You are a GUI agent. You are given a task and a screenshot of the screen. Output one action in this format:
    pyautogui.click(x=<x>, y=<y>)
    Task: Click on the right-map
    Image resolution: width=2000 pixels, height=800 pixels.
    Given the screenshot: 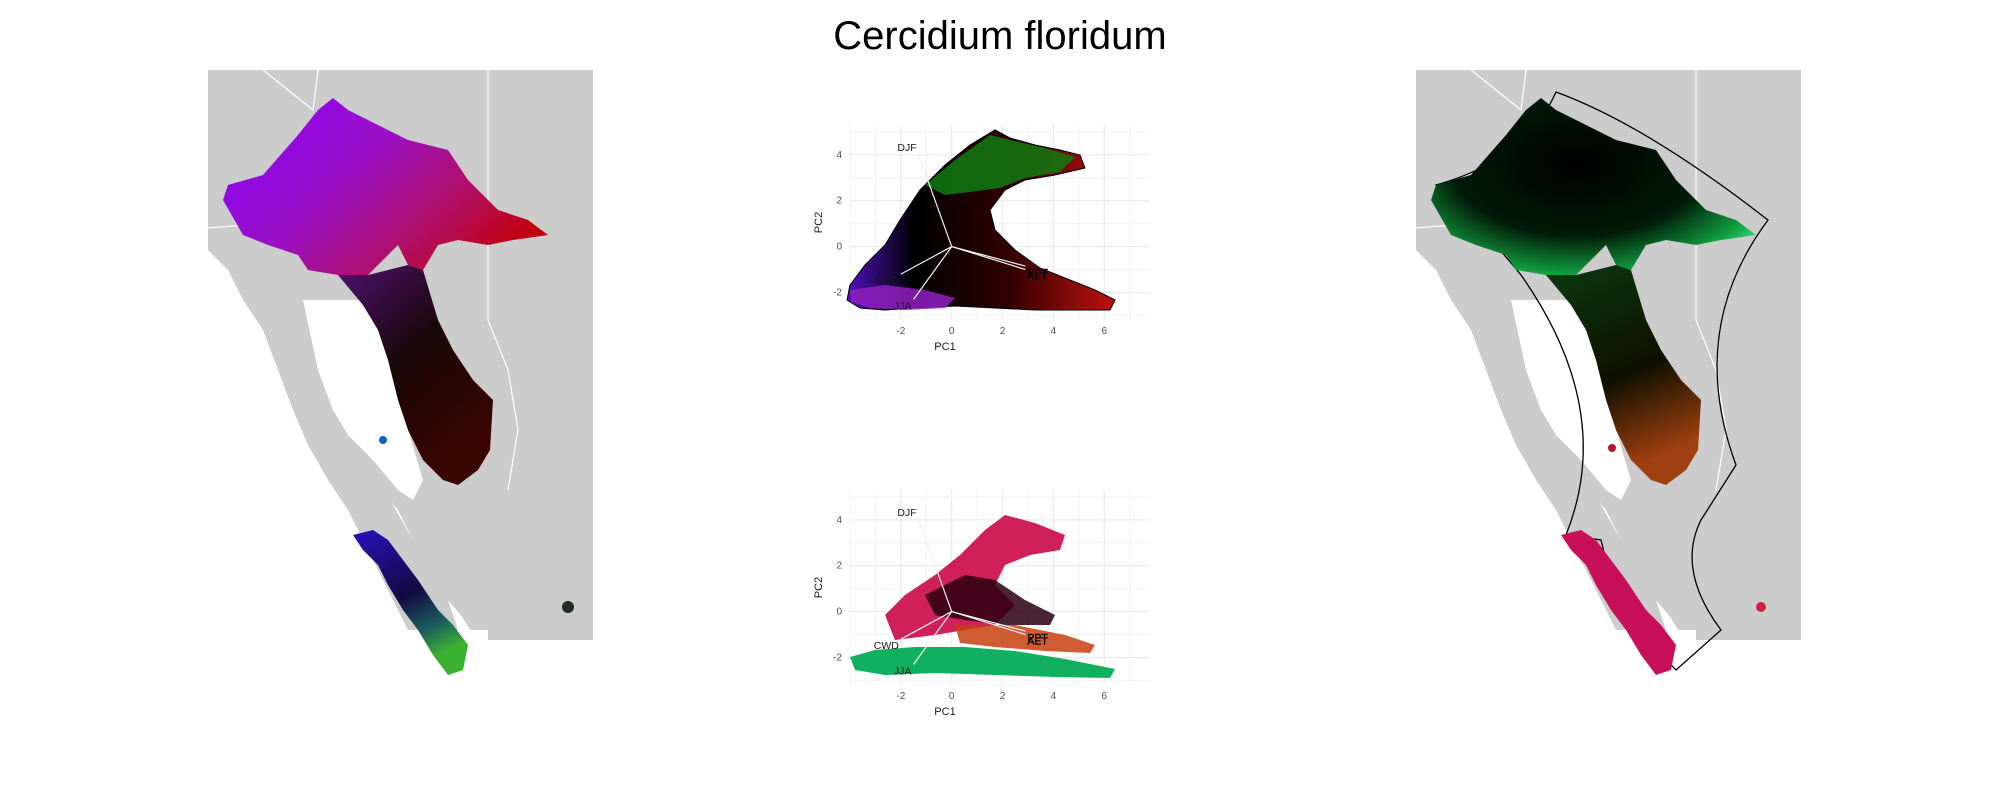 What is the action you would take?
    pyautogui.click(x=1608, y=372)
    